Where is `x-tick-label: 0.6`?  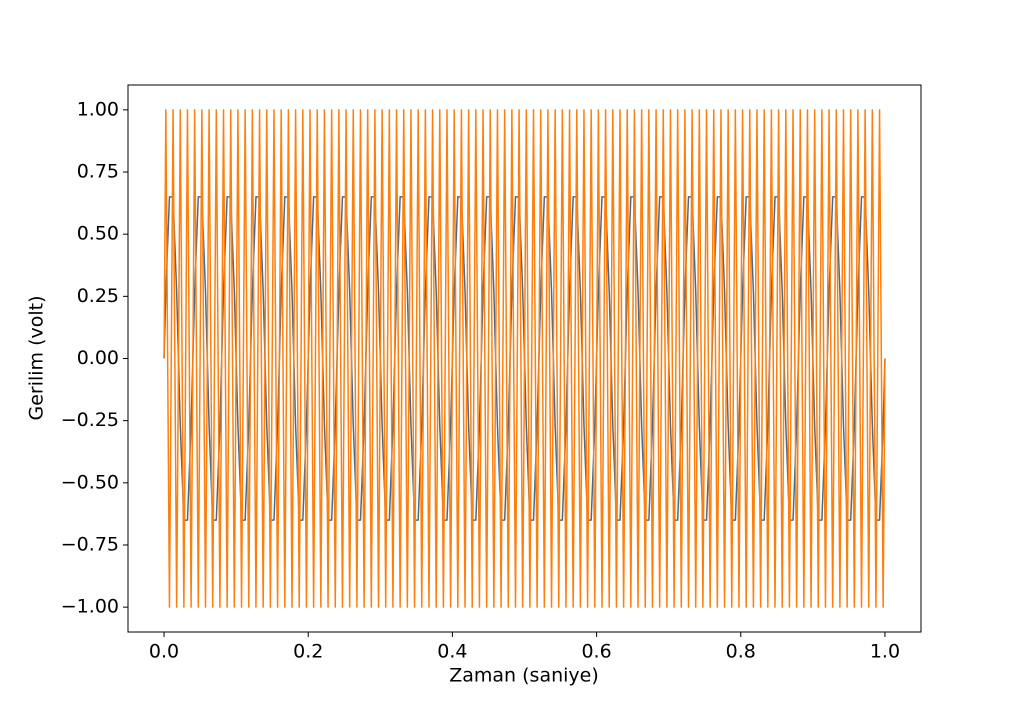 x-tick-label: 0.6 is located at coordinates (596, 652).